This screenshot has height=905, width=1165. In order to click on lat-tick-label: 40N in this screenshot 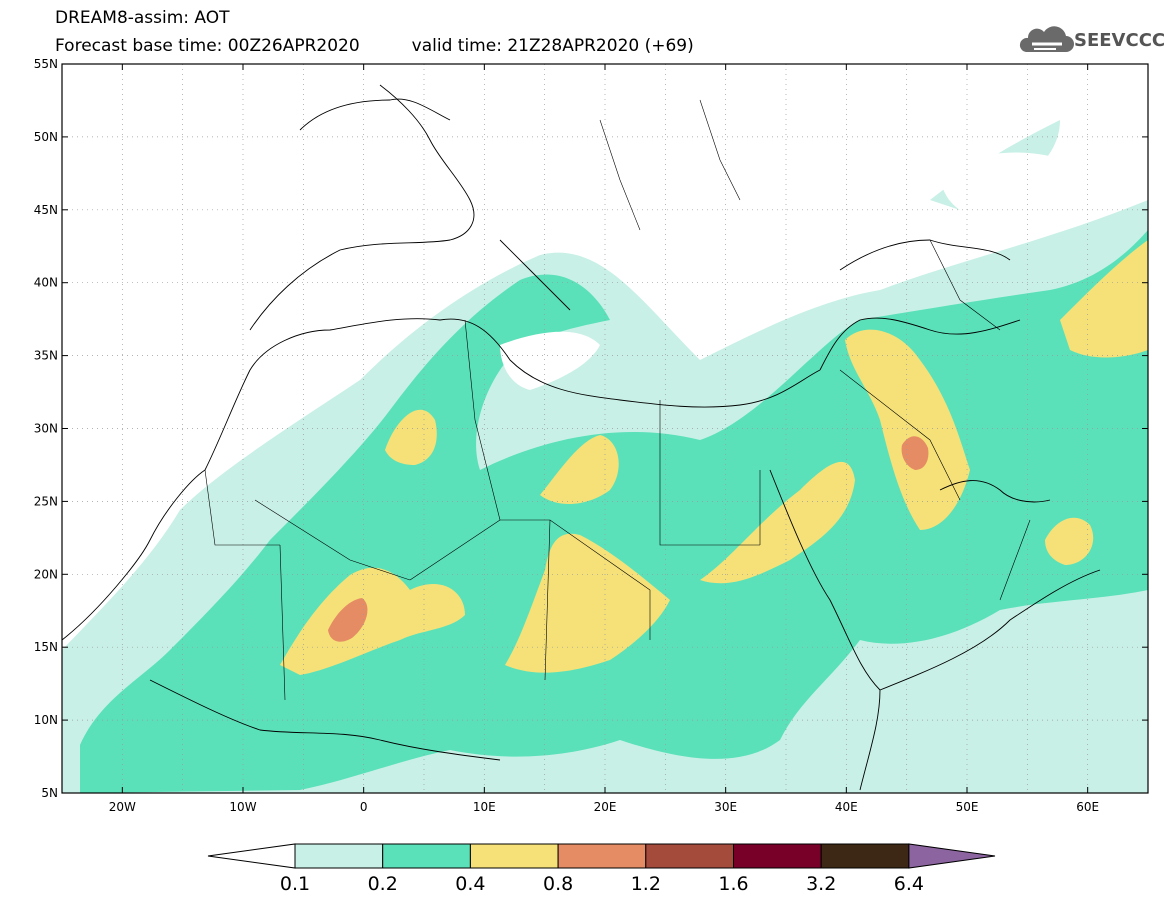, I will do `click(46, 283)`.